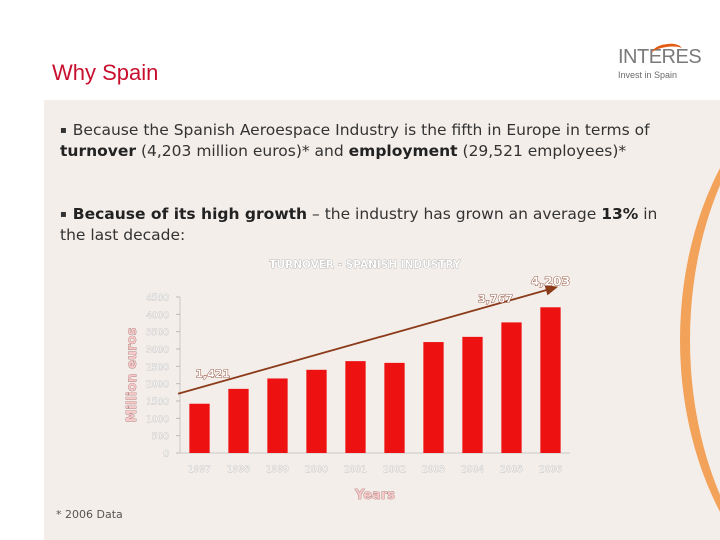 This screenshot has height=540, width=720. I want to click on x-tick-label: 2006, so click(550, 470).